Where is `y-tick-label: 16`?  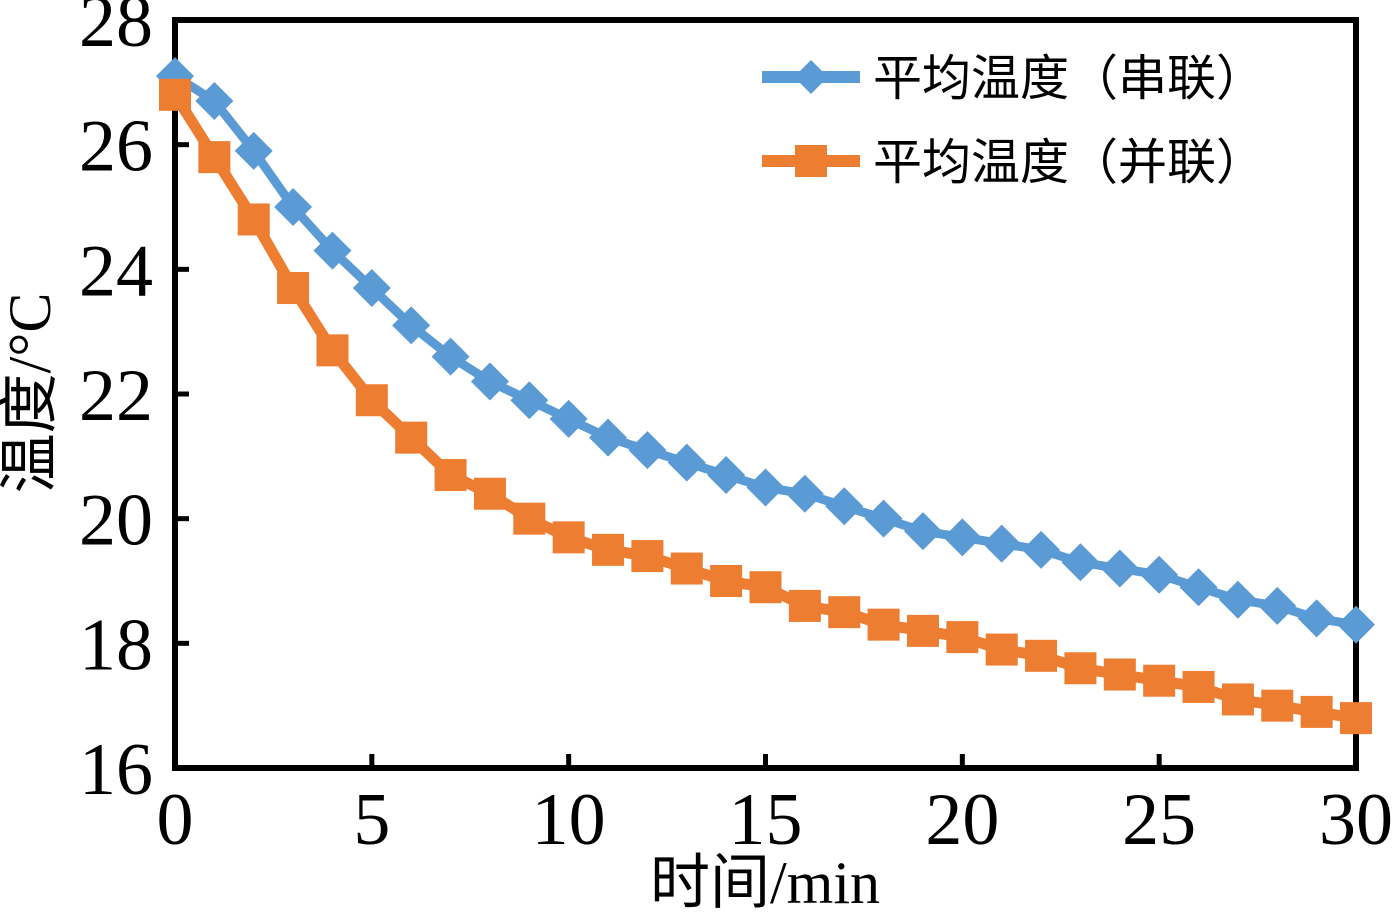 y-tick-label: 16 is located at coordinates (116, 770).